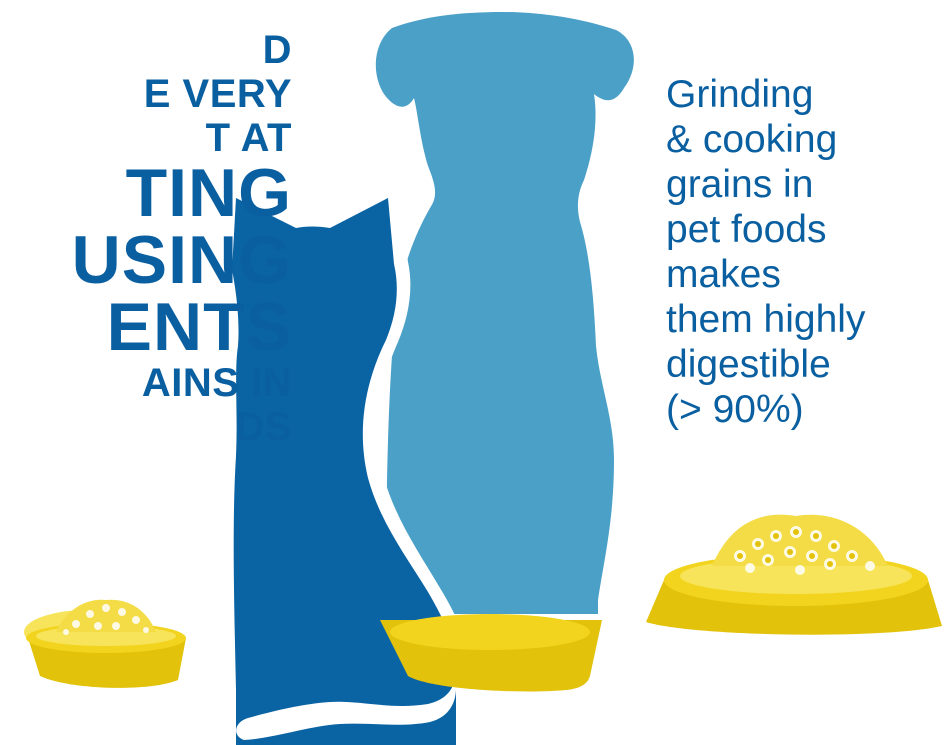 This screenshot has width=949, height=745. What do you see at coordinates (263, 427) in the screenshot?
I see `headline-line: DS` at bounding box center [263, 427].